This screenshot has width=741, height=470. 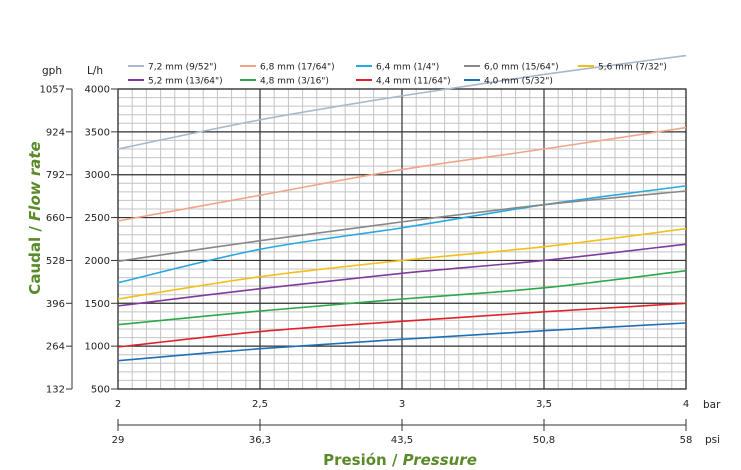 I want to click on legend-label: 6,0 mm (15/64"), so click(x=521, y=68).